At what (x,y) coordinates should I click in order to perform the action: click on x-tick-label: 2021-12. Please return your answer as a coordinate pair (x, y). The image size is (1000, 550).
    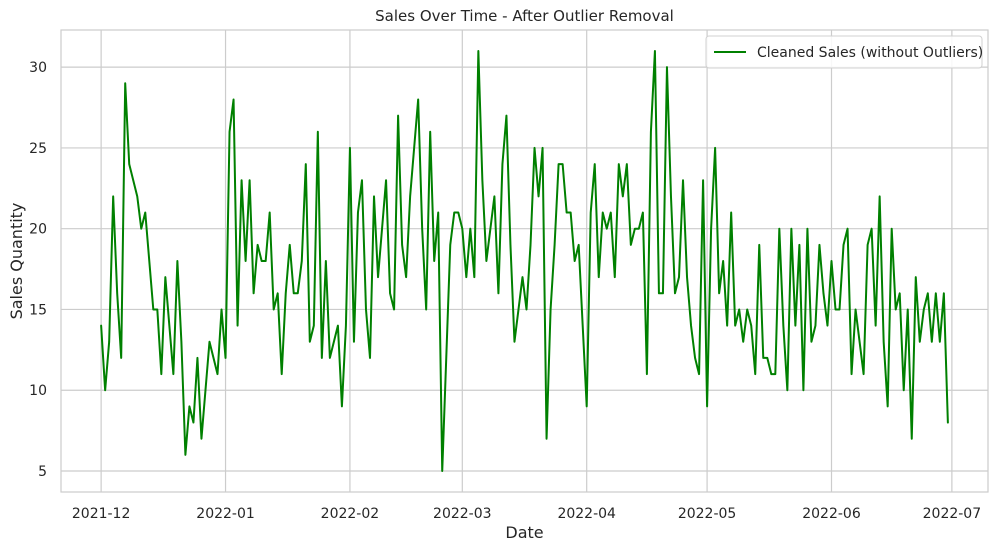
    Looking at the image, I should click on (101, 514).